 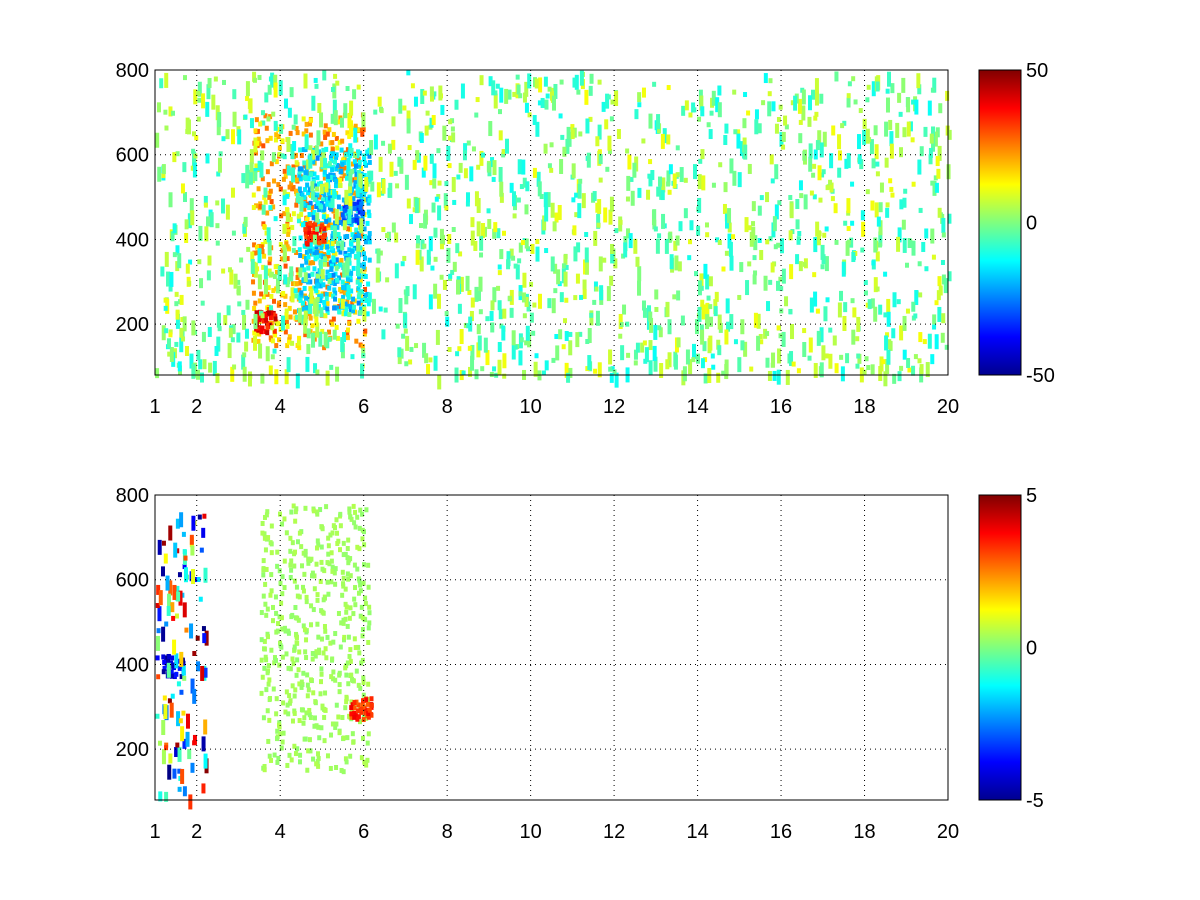 What do you see at coordinates (1037, 71) in the screenshot?
I see `colorbar-tick-label: 50` at bounding box center [1037, 71].